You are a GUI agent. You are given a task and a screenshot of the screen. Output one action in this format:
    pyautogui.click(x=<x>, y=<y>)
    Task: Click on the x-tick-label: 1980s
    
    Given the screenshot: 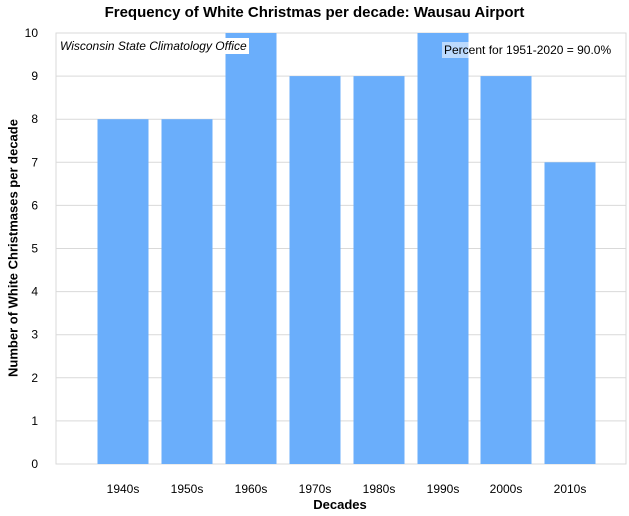 What is the action you would take?
    pyautogui.click(x=379, y=489)
    